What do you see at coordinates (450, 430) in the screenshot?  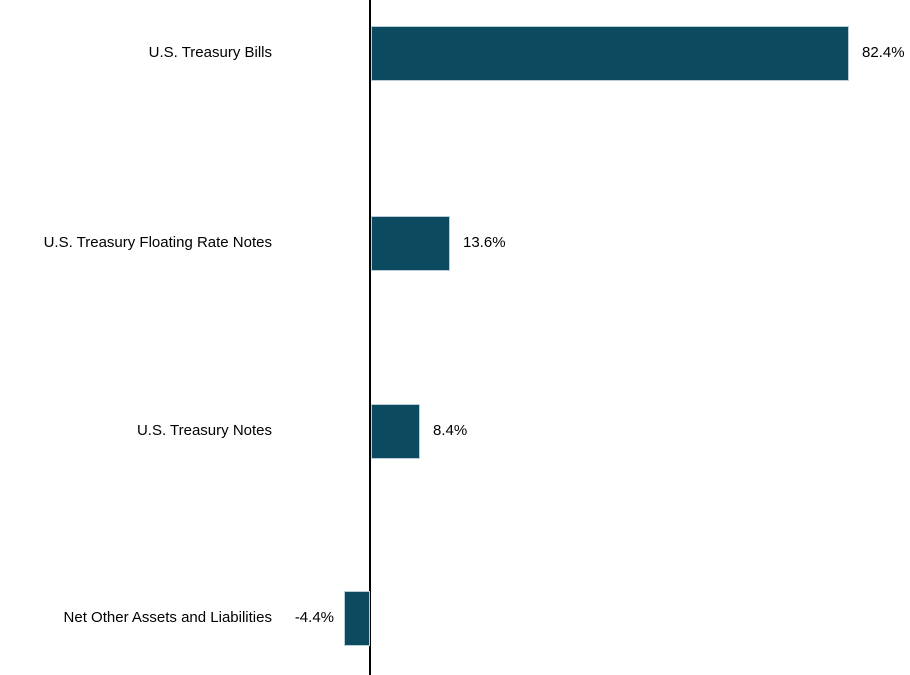 I see `value-label: 8.4%` at bounding box center [450, 430].